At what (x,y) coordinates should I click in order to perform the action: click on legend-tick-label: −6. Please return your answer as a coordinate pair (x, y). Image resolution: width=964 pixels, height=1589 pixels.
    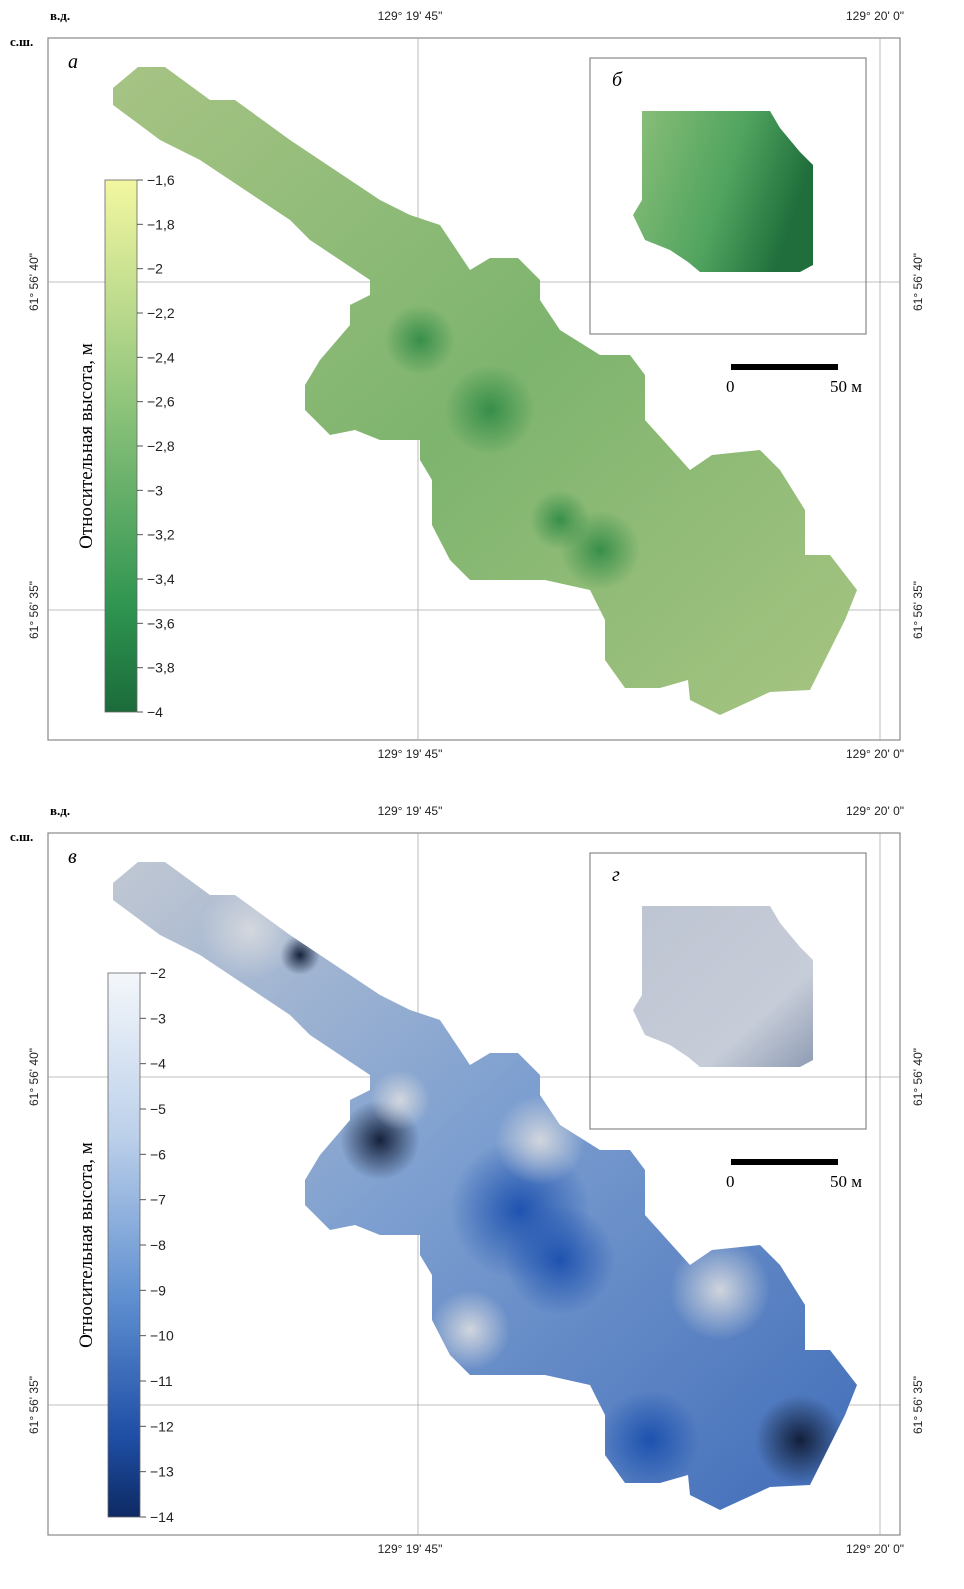
    Looking at the image, I should click on (158, 1154).